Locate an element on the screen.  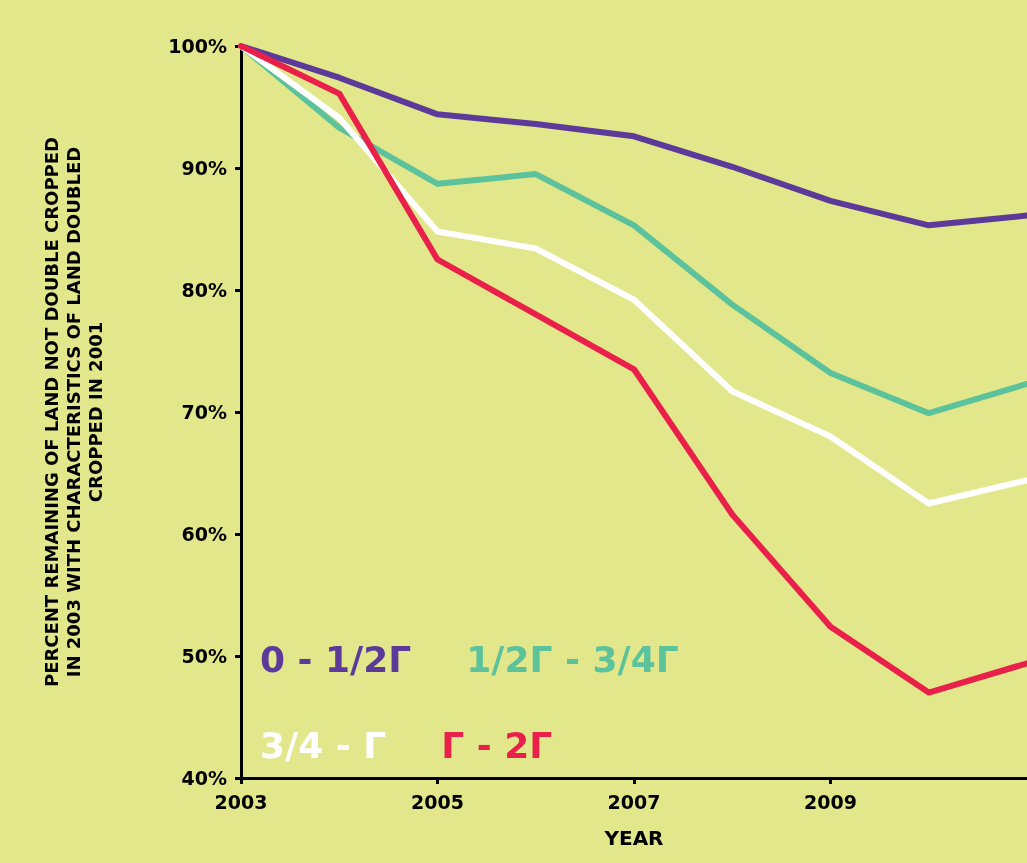
x-tick-label: 2003 is located at coordinates (241, 801).